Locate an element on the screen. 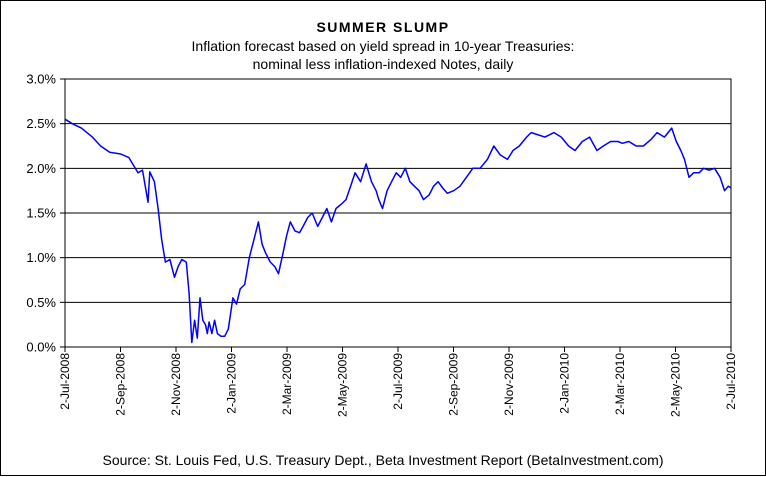 The width and height of the screenshot is (766, 477). x-tick-label: 2-Nov-2008 is located at coordinates (176, 384).